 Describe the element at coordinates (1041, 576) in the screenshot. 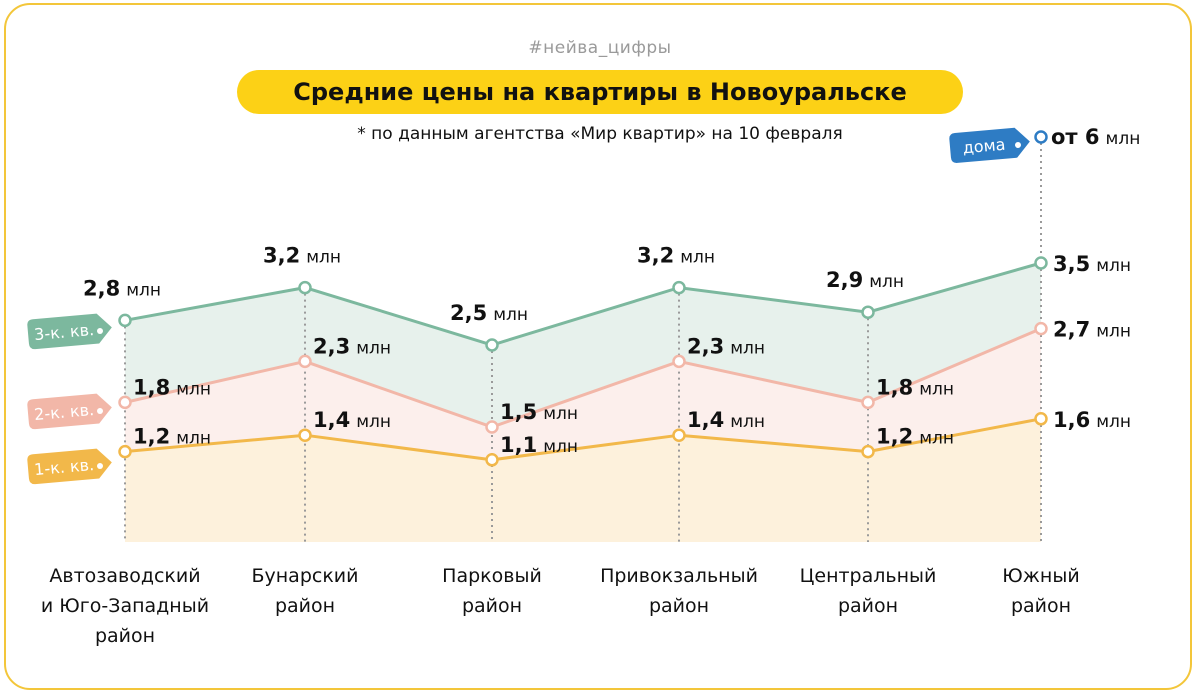

I see `x-axis-label-line: Южный` at that location.